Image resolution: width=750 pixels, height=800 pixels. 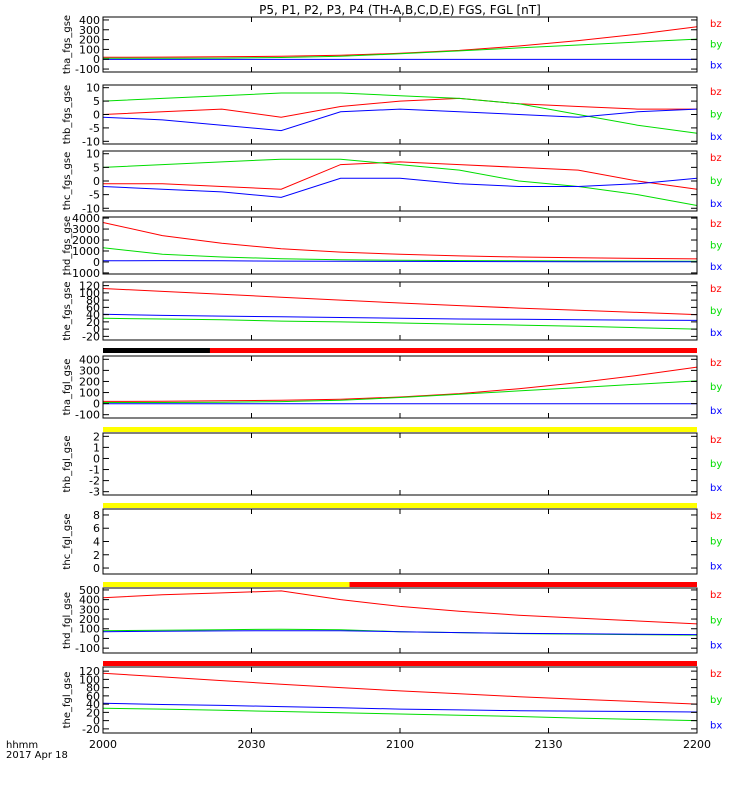 What do you see at coordinates (86, 229) in the screenshot?
I see `y-tick-label: 3000` at bounding box center [86, 229].